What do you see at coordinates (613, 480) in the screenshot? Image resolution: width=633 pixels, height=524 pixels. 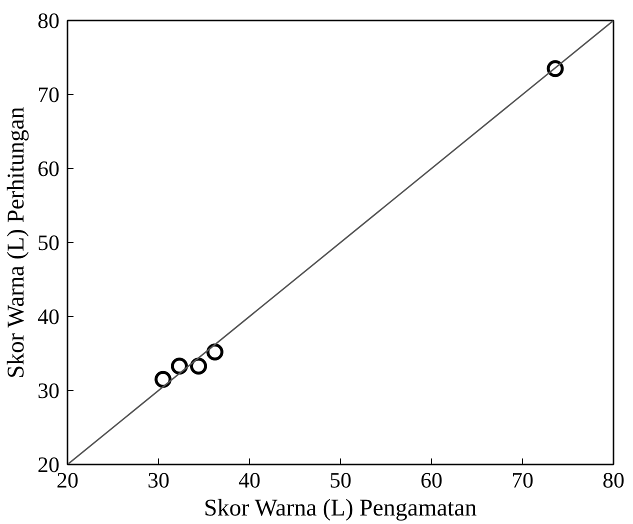 I see `x-tick-label: 80` at bounding box center [613, 480].